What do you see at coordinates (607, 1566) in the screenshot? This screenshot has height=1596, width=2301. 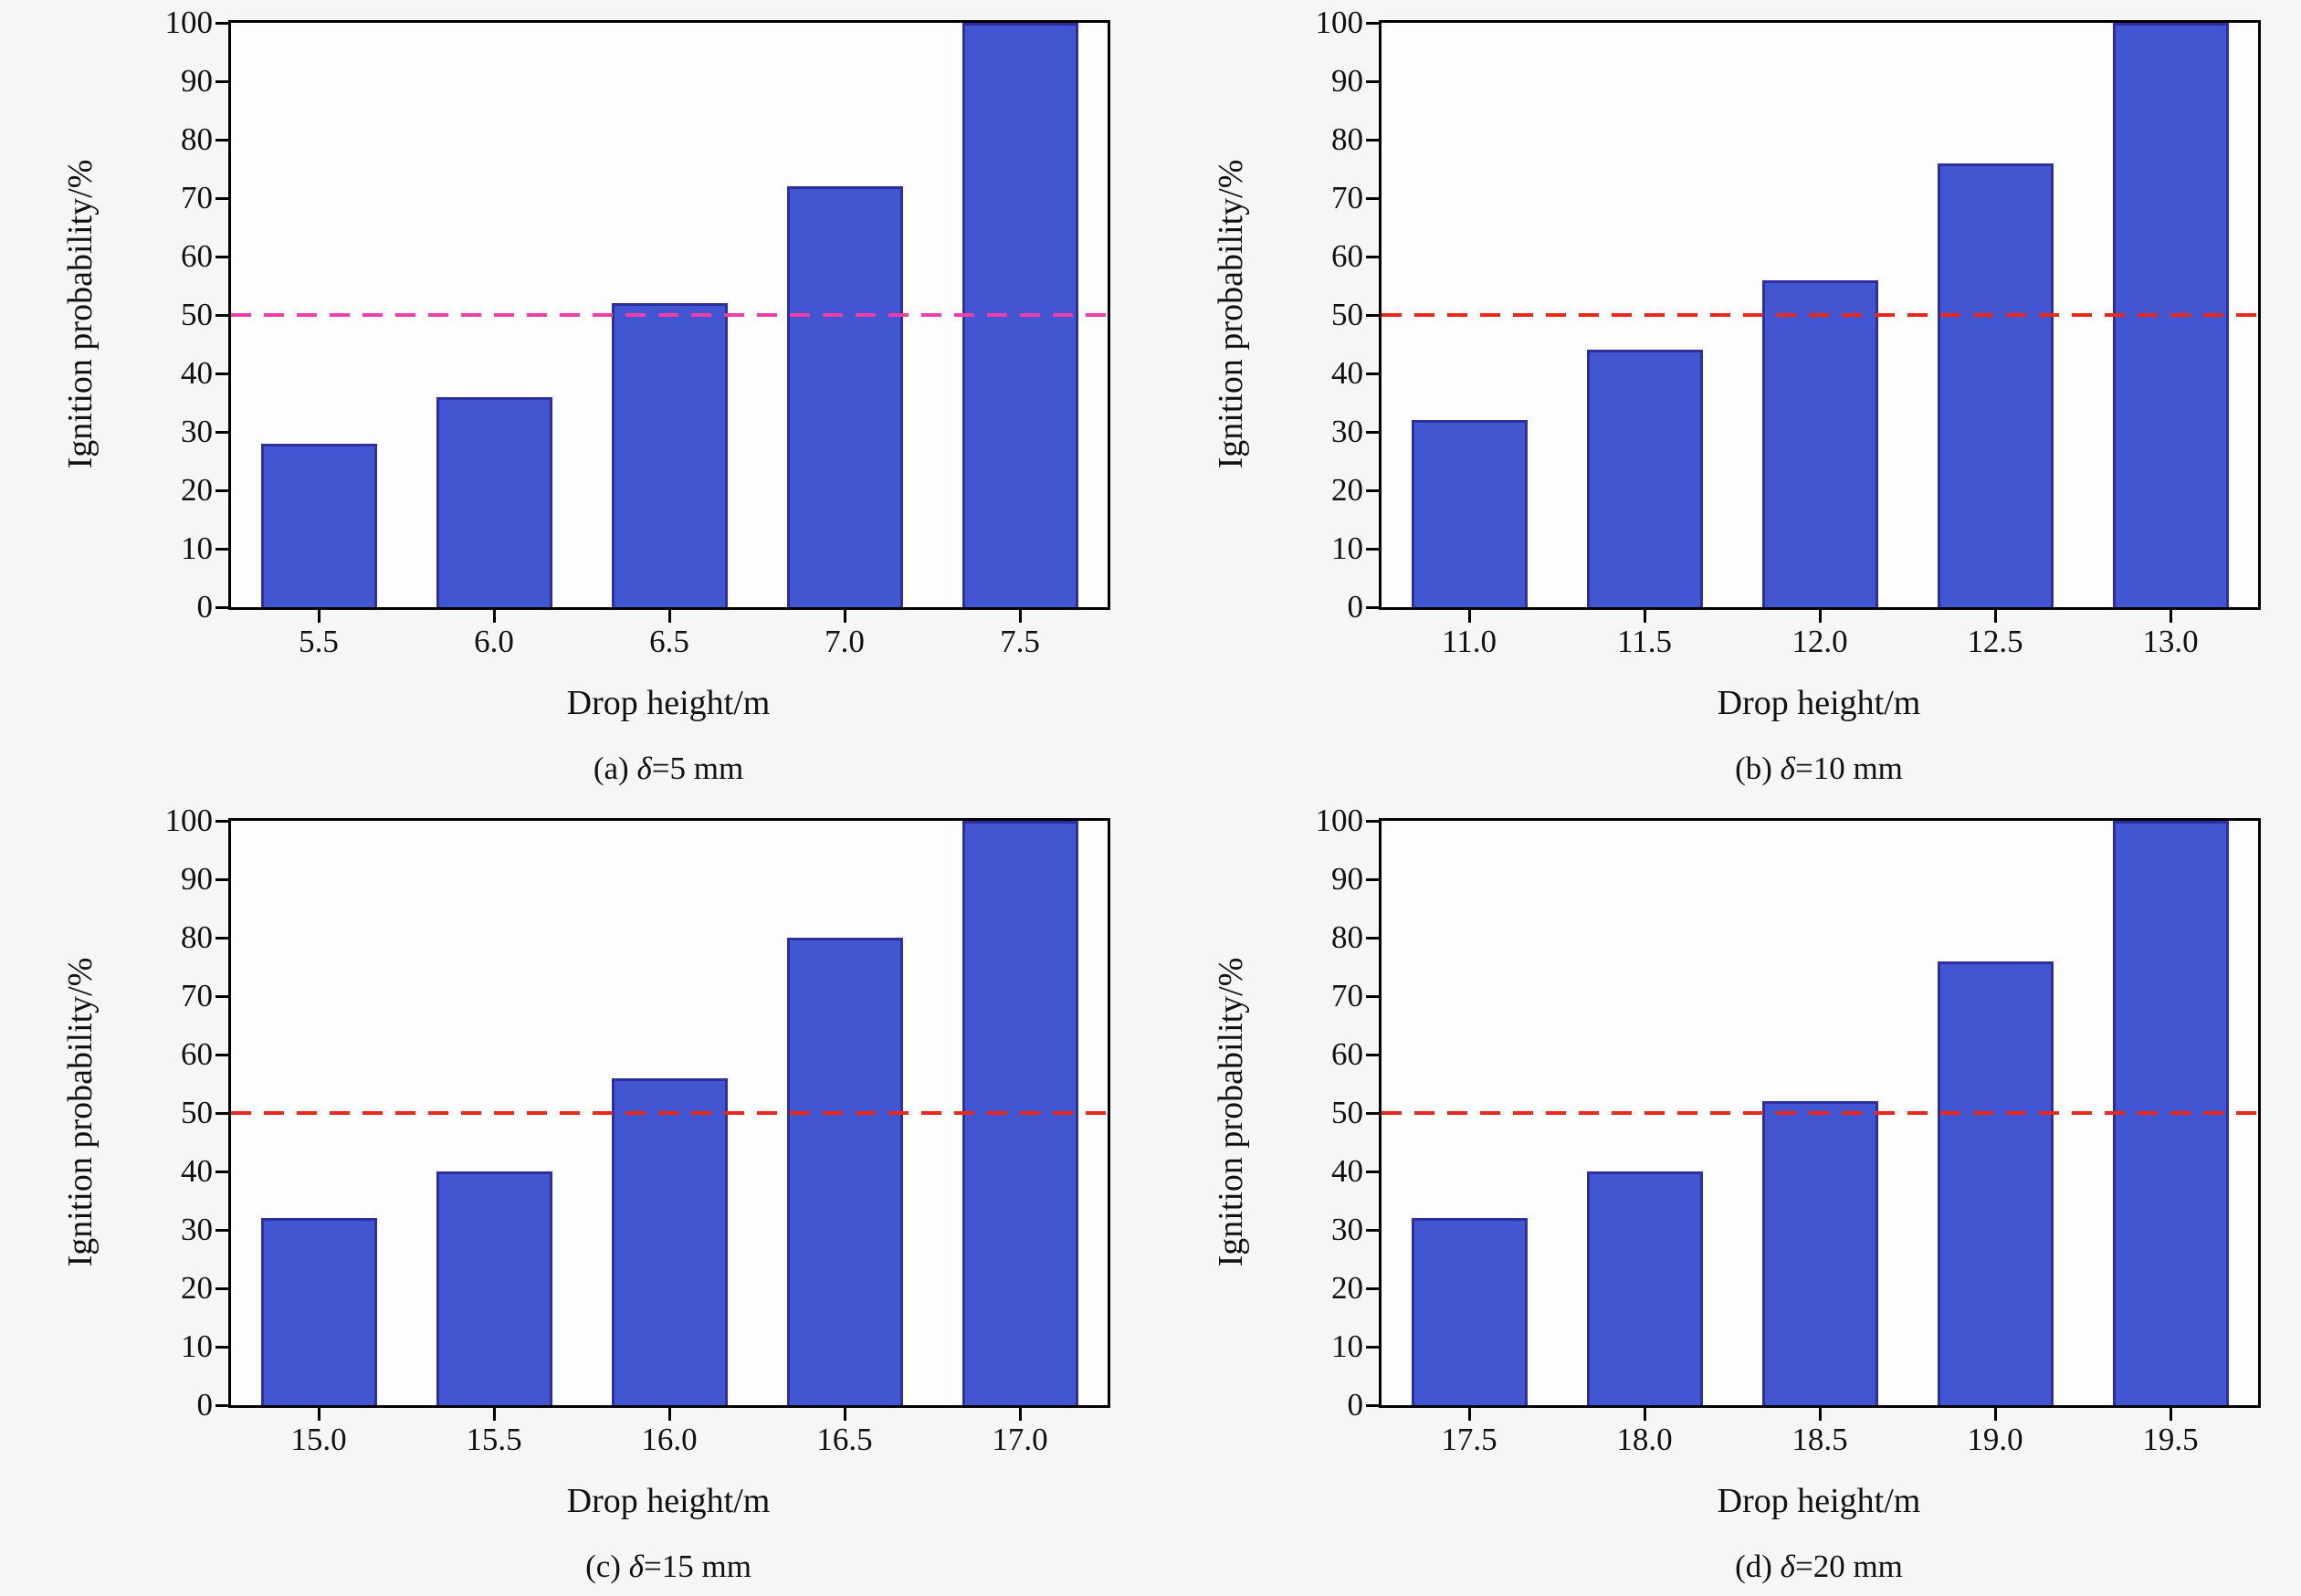 I see `caption-index: (c)` at bounding box center [607, 1566].